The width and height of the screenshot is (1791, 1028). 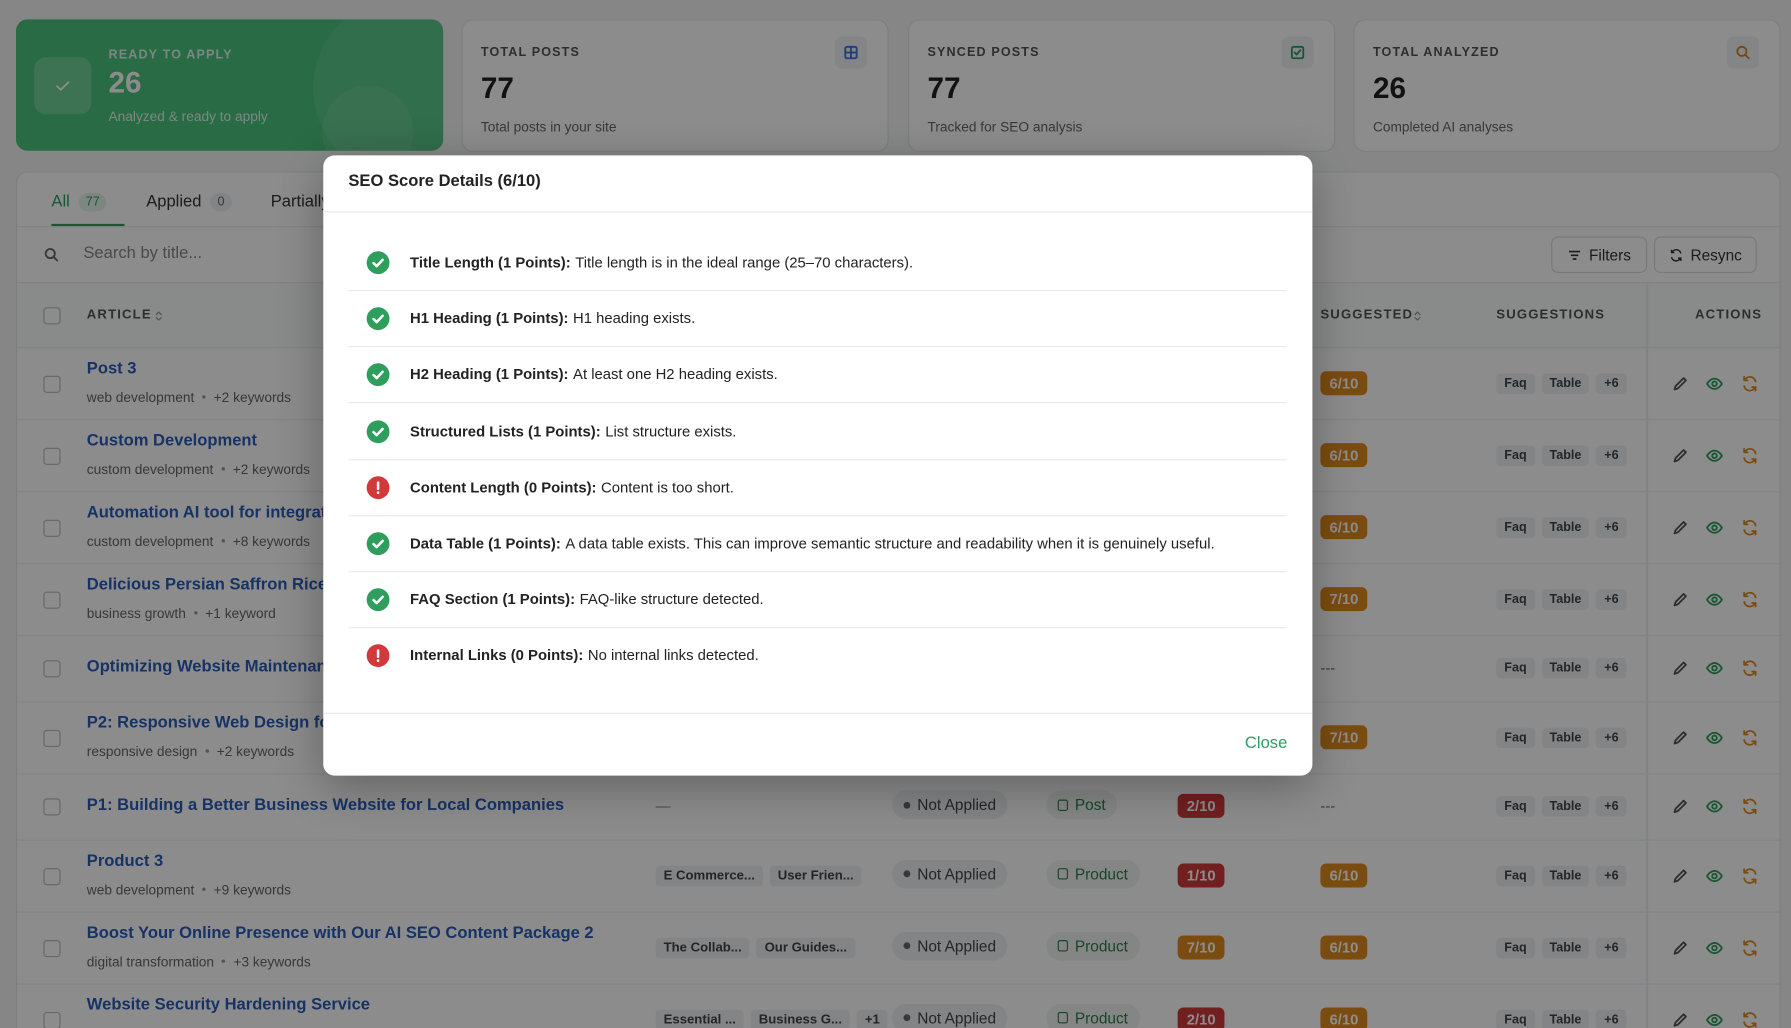 What do you see at coordinates (1201, 946) in the screenshot?
I see `seo-score: 7/10` at bounding box center [1201, 946].